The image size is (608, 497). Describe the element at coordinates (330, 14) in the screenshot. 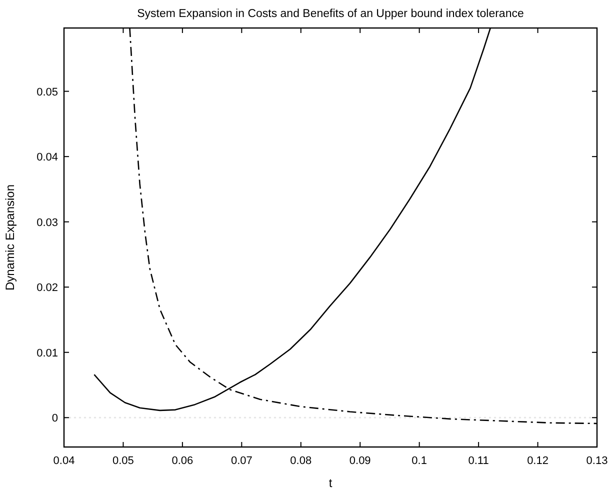

I see `chart-title: System Expansion in Costs and Benefits of an Upper bound index tolerance` at that location.